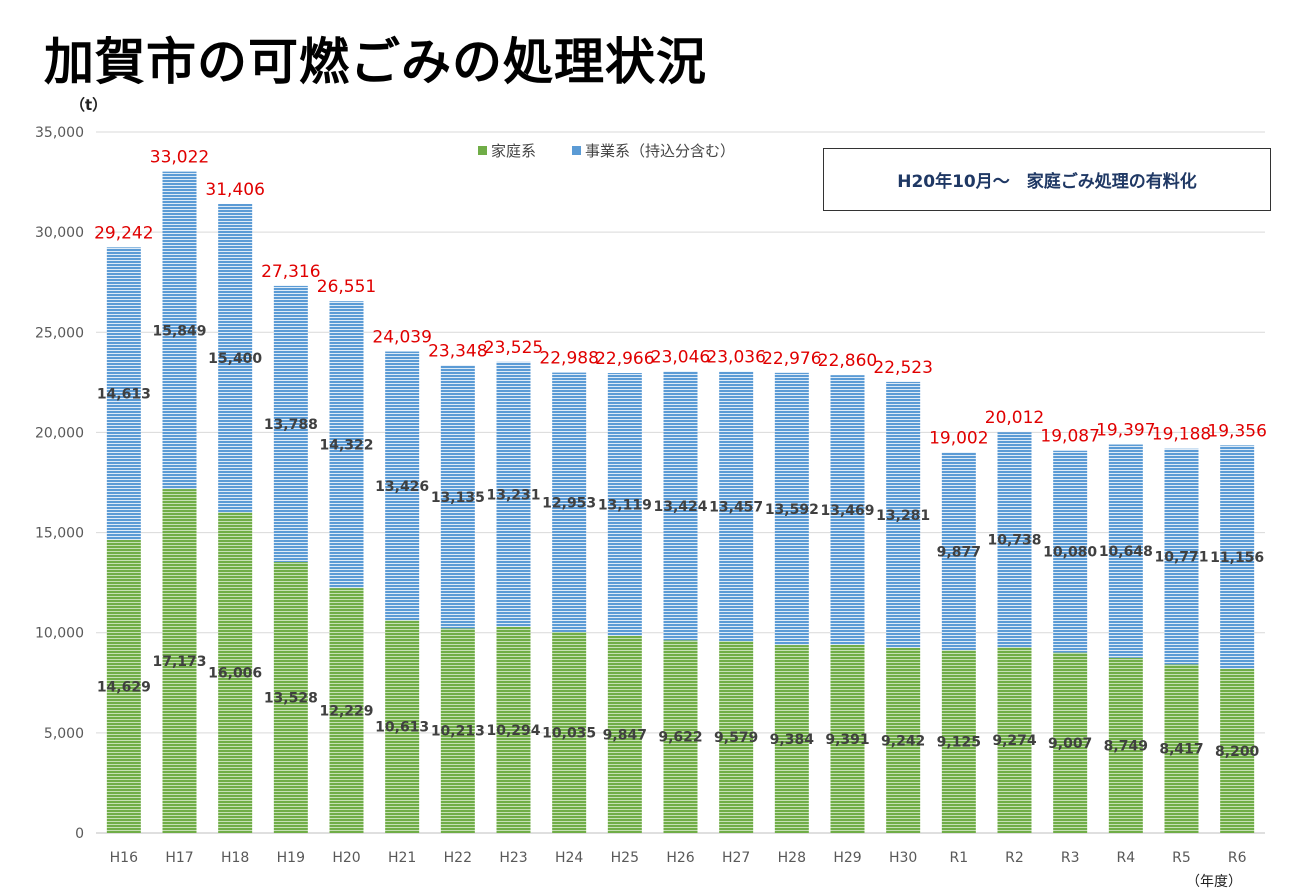 The width and height of the screenshot is (1300, 891). What do you see at coordinates (402, 728) in the screenshot?
I see `data-label-household: 10,613` at bounding box center [402, 728].